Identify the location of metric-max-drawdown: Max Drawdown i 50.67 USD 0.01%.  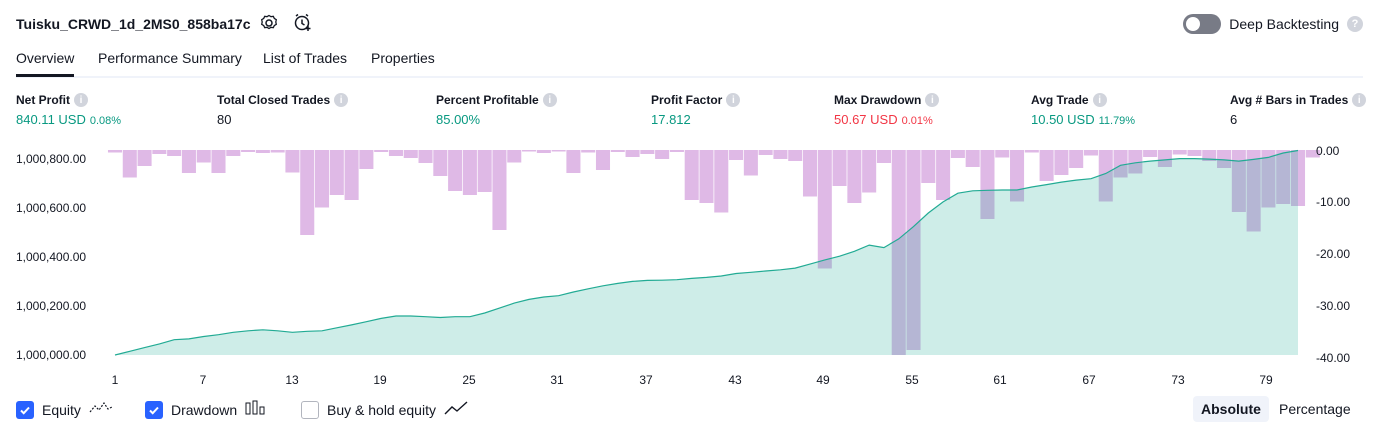
(887, 110).